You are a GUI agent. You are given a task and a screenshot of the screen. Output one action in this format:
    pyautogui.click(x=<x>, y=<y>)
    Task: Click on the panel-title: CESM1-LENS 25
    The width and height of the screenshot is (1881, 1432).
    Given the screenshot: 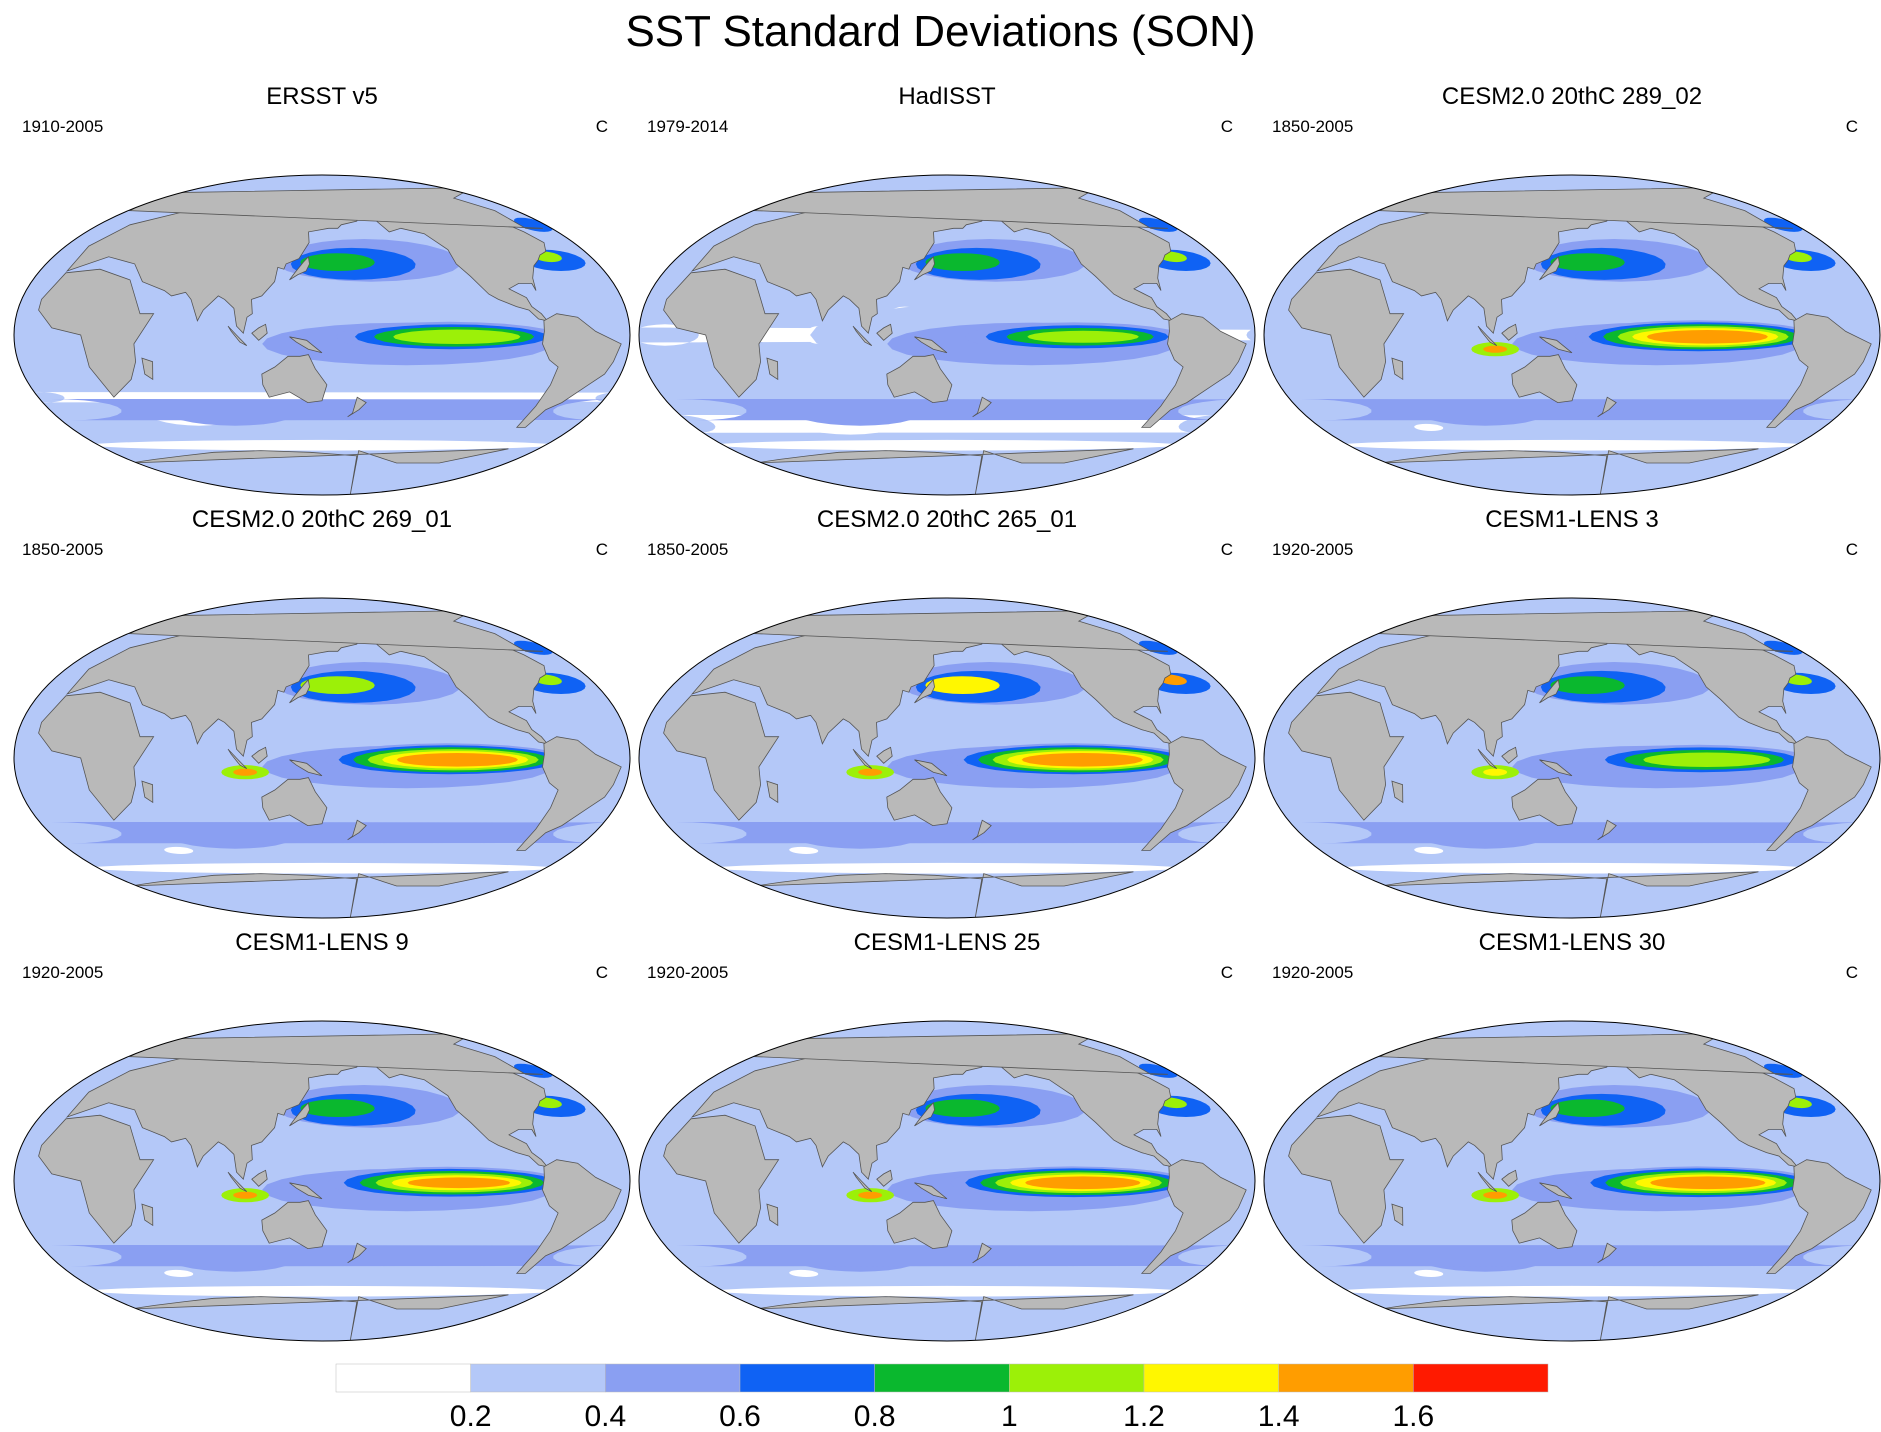 What is the action you would take?
    pyautogui.click(x=947, y=942)
    